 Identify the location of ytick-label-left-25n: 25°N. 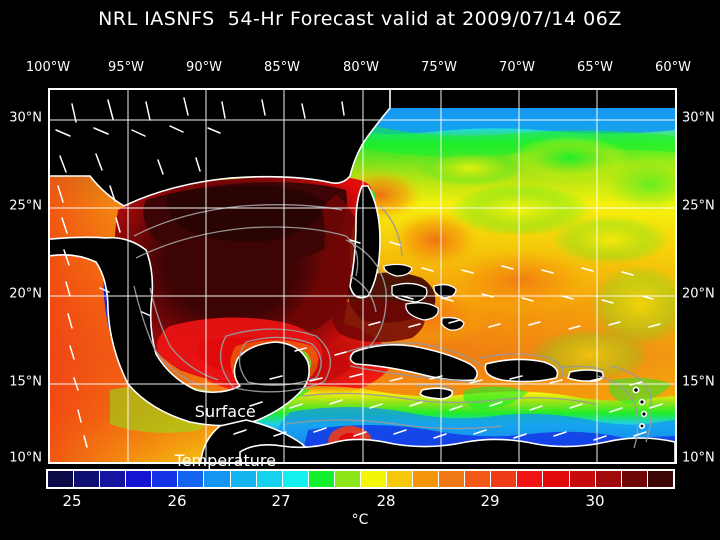
(25, 206).